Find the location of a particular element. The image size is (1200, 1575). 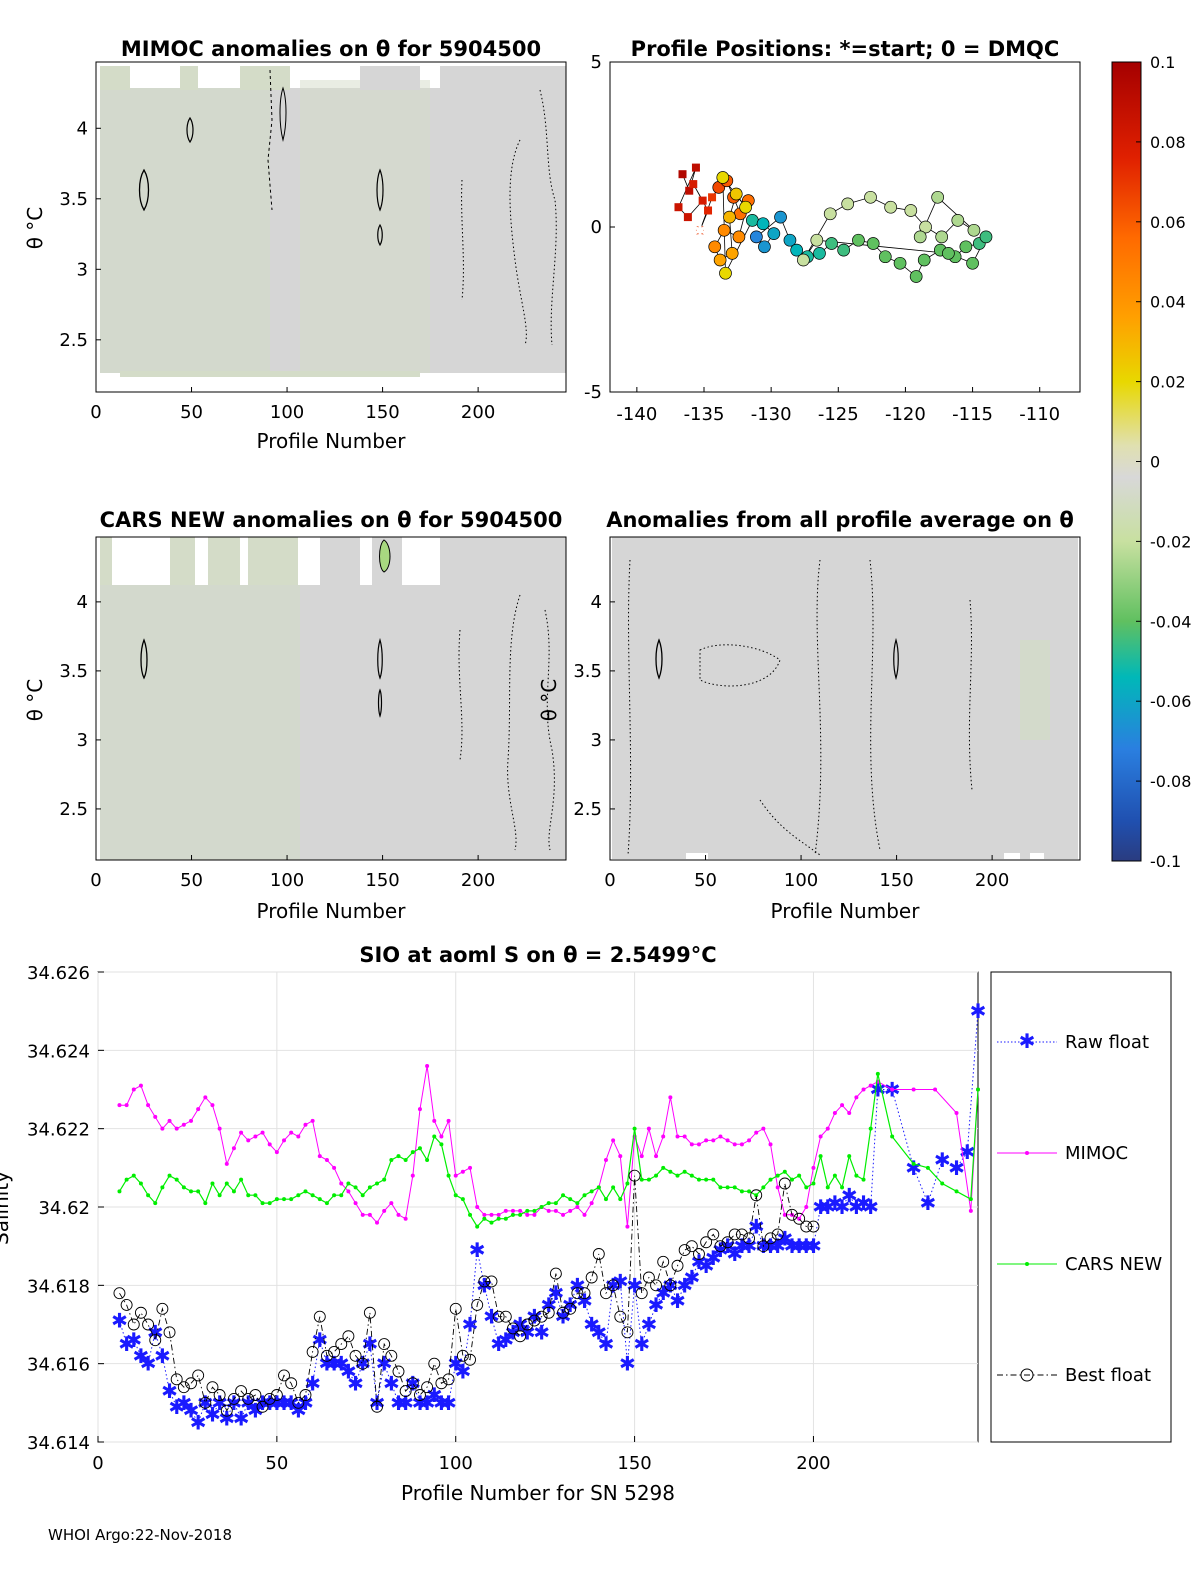

allavg-ylabel: θ °C is located at coordinates (549, 700).